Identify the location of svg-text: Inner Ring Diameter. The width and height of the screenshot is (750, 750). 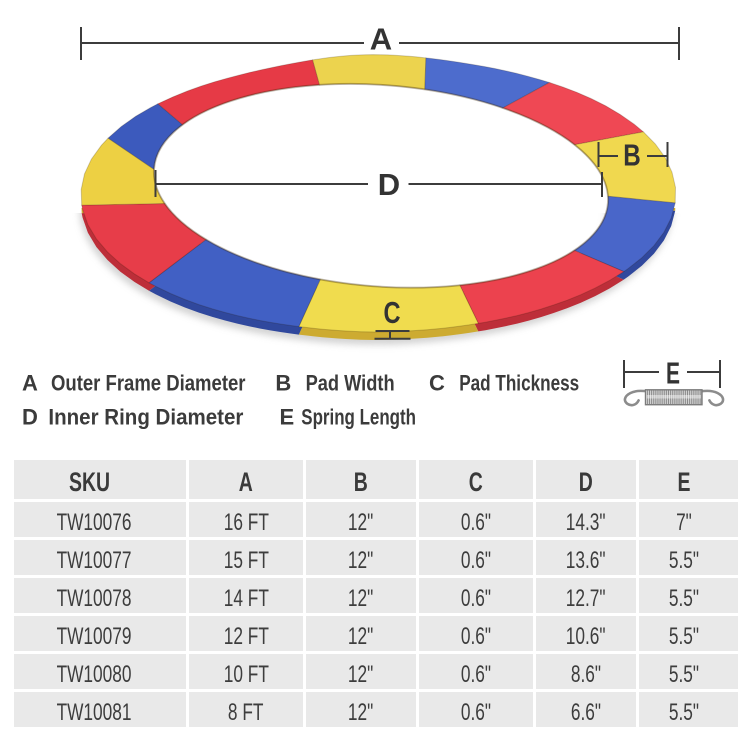
(145, 417).